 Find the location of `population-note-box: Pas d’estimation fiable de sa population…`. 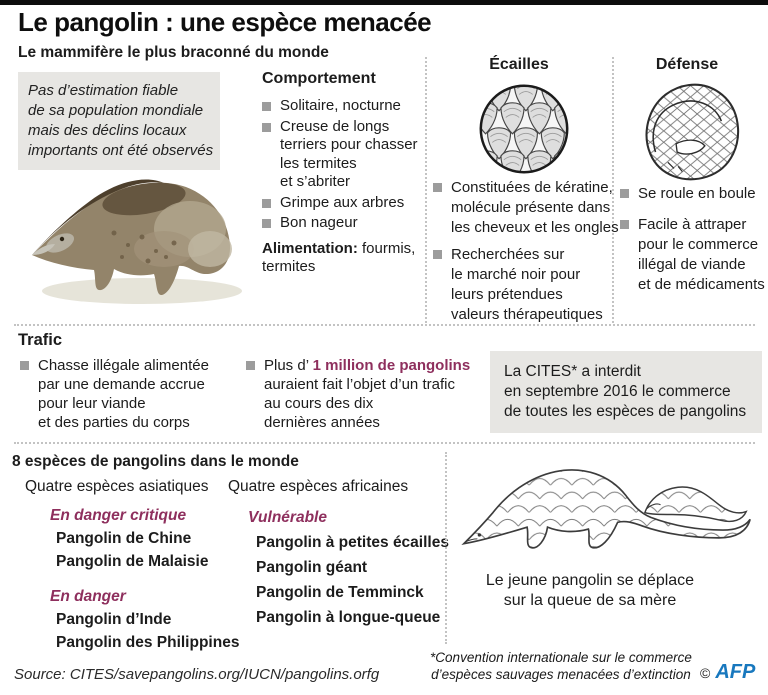

population-note-box: Pas d’estimation fiable de sa population… is located at coordinates (119, 121).